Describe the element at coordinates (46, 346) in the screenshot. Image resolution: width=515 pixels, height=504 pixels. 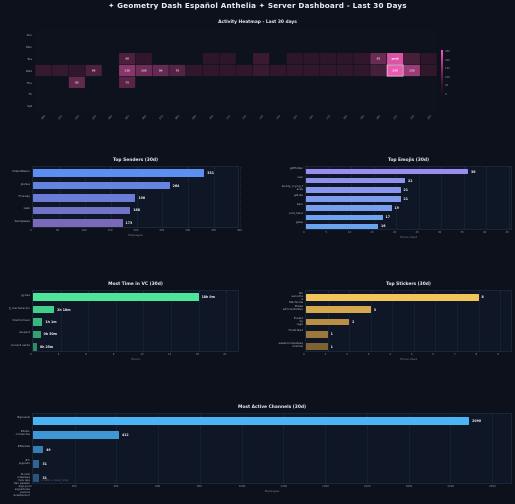
I see `bar-value-label: 0h 25m` at that location.